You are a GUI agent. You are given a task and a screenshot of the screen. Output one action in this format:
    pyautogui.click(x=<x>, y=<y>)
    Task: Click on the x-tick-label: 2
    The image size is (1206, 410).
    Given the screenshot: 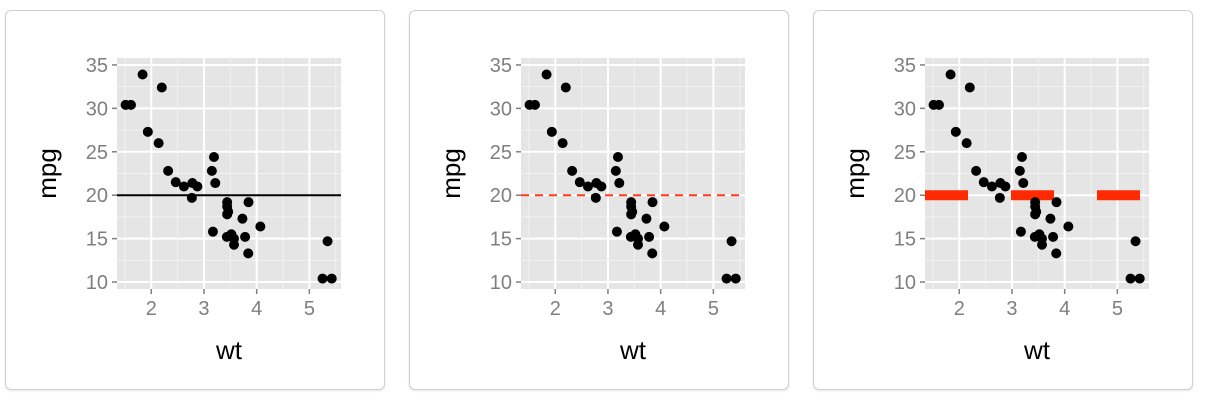 What is the action you would take?
    pyautogui.click(x=151, y=309)
    